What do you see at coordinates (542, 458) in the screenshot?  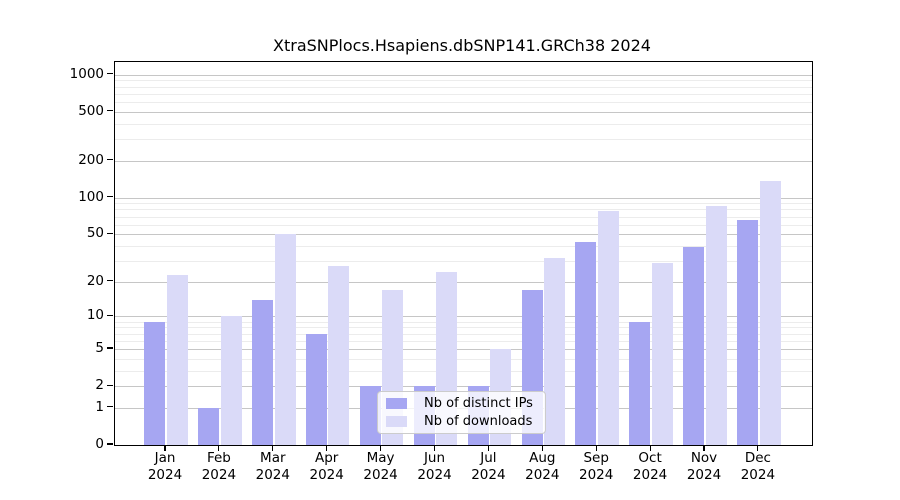 I see `x-label-month: Aug` at bounding box center [542, 458].